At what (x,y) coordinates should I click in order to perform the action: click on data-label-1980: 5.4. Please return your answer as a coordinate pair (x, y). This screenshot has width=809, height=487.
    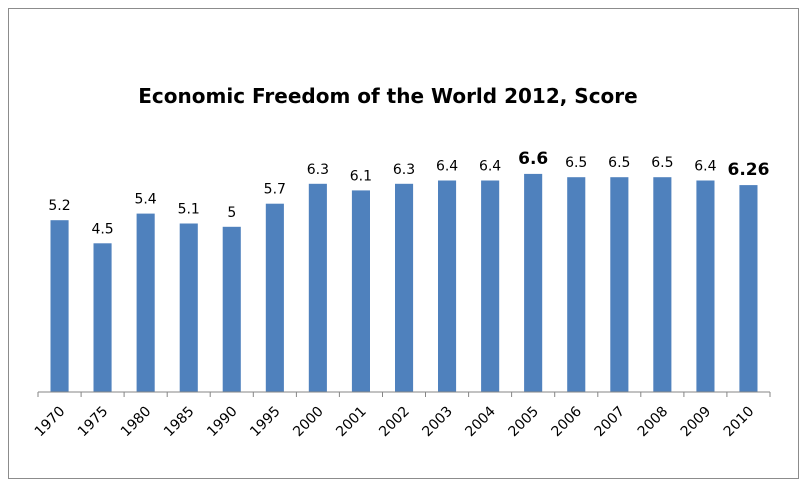
    Looking at the image, I should click on (145, 200).